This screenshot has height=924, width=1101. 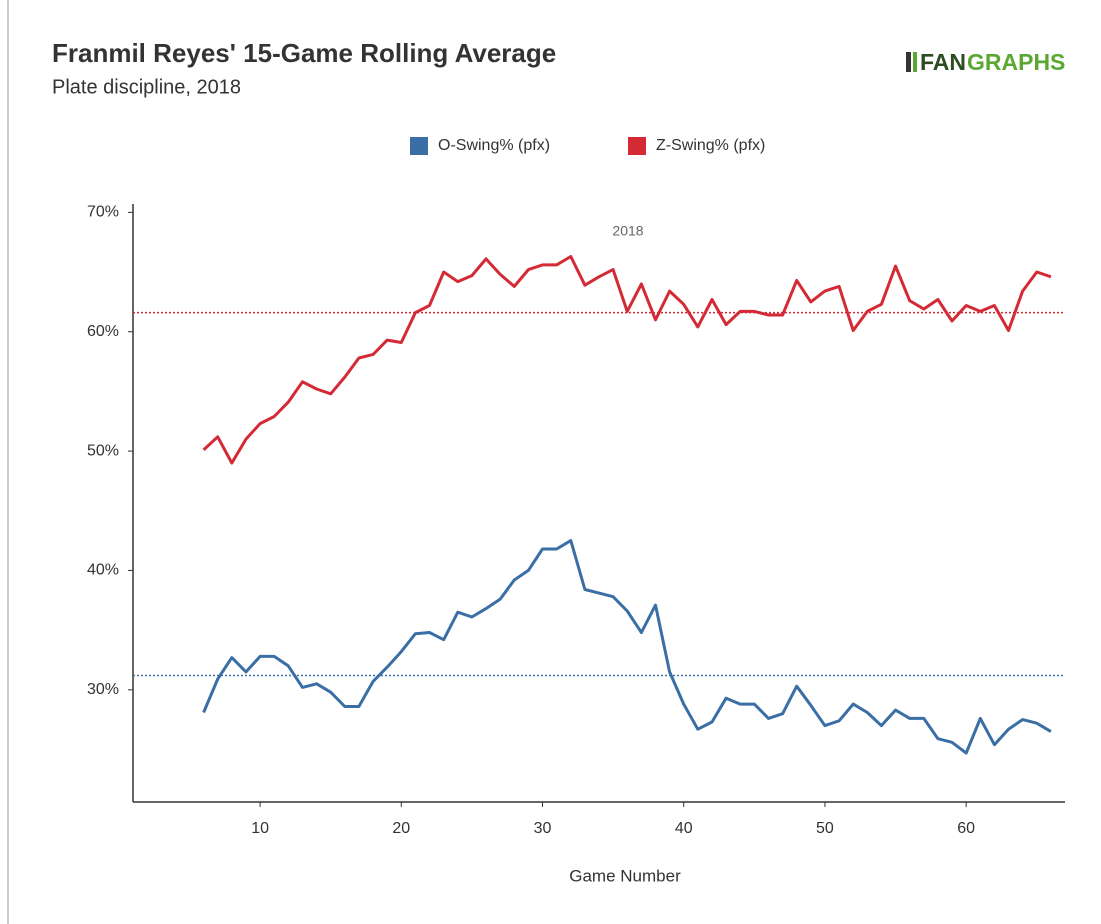 I want to click on x-tick-label: 40, so click(x=684, y=828).